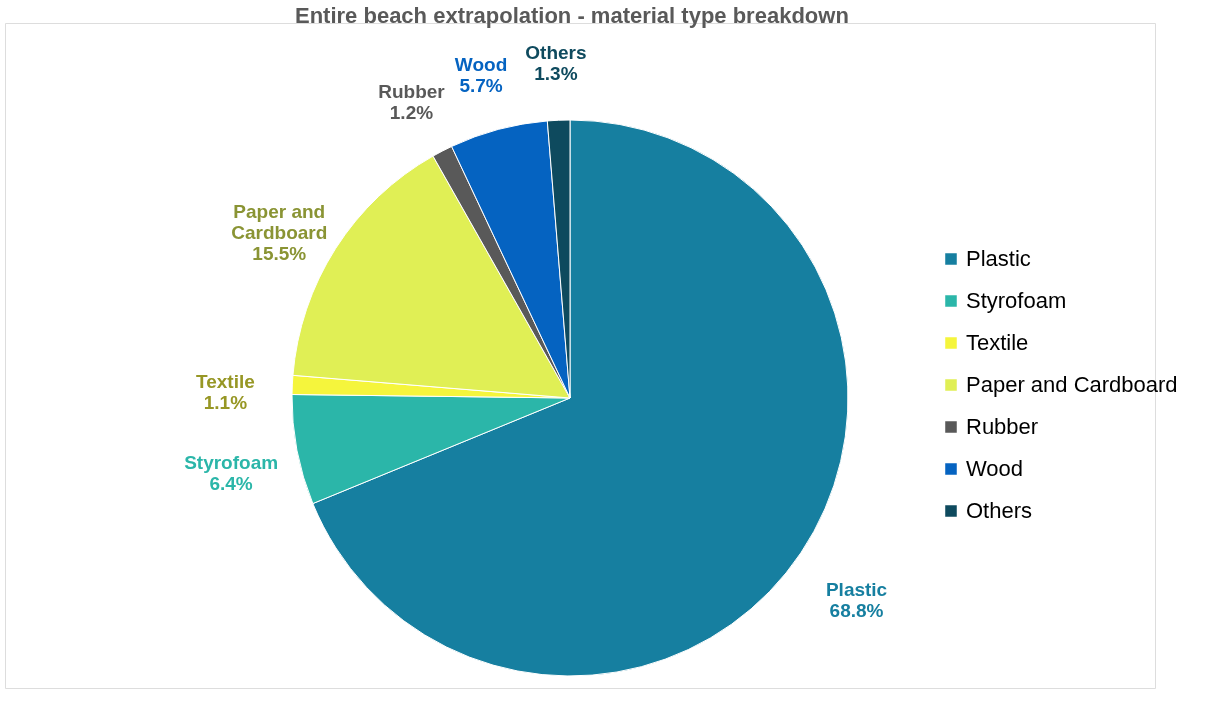 Image resolution: width=1208 pixels, height=713 pixels. What do you see at coordinates (279, 222) in the screenshot?
I see `slice-label: Paper and Cardboard` at bounding box center [279, 222].